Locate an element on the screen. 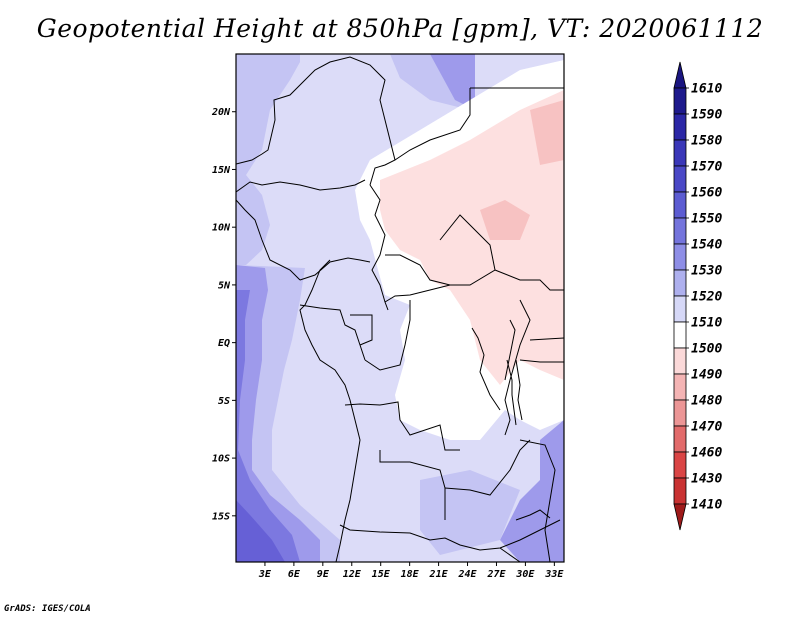 The height and width of the screenshot is (618, 800). colorbar-label: 1570 is located at coordinates (706, 167).